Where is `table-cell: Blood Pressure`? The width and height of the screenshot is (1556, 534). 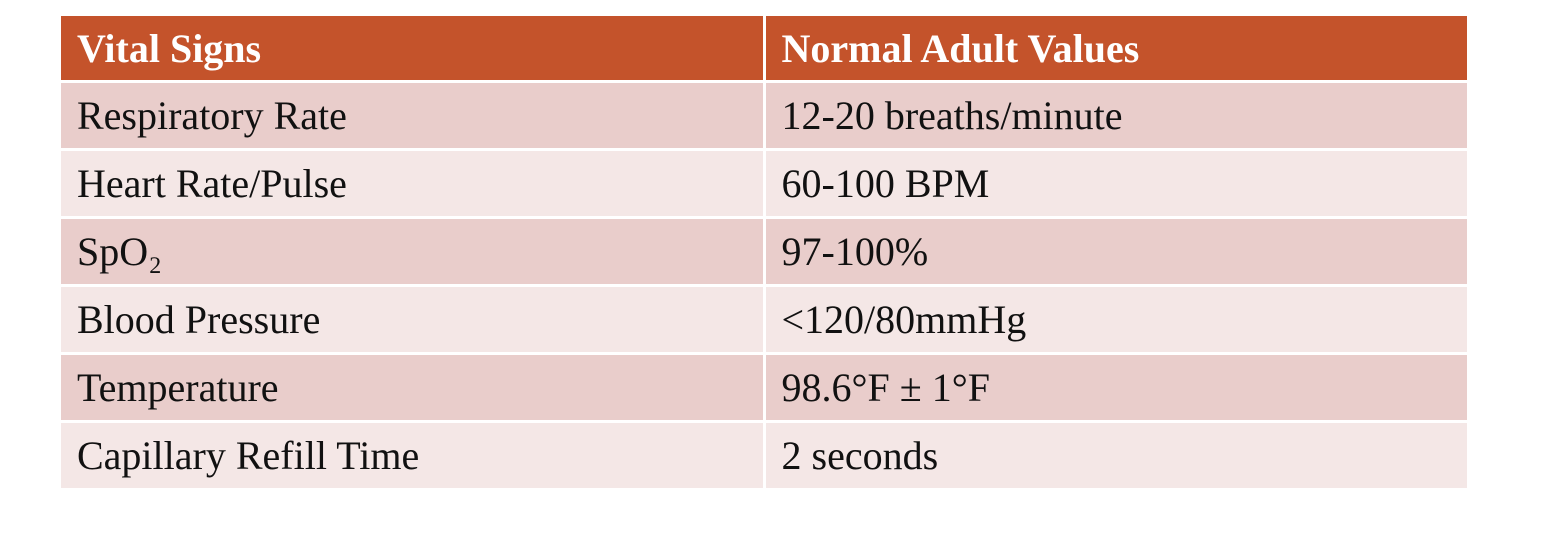 table-cell: Blood Pressure is located at coordinates (413, 319).